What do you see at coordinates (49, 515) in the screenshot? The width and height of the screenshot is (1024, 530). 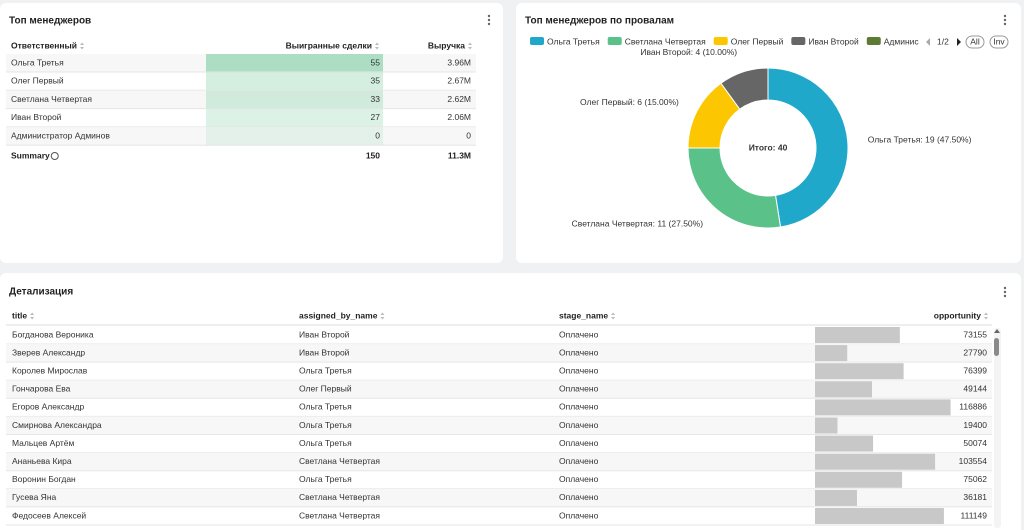 I see `cell: Федосеев Алексей` at bounding box center [49, 515].